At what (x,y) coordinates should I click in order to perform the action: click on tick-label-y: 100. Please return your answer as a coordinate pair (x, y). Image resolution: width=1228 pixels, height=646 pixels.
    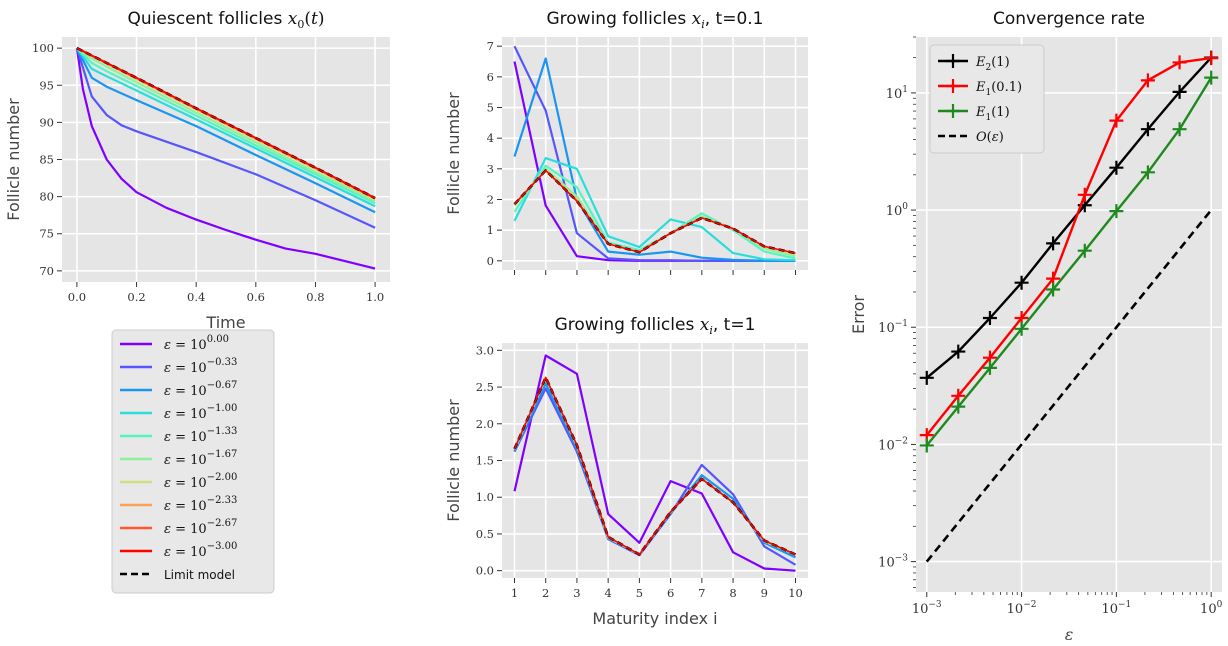
    Looking at the image, I should click on (897, 210).